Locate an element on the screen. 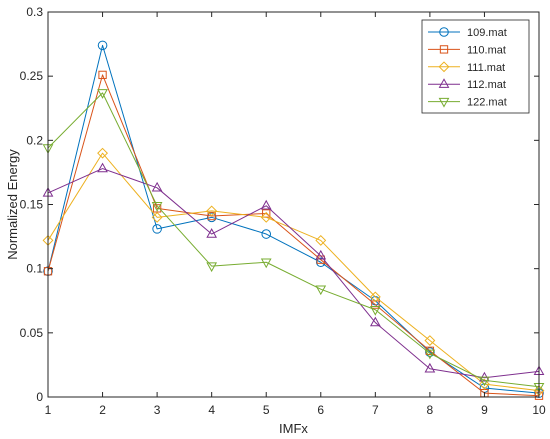  legend-label: 122.mat is located at coordinates (487, 103).